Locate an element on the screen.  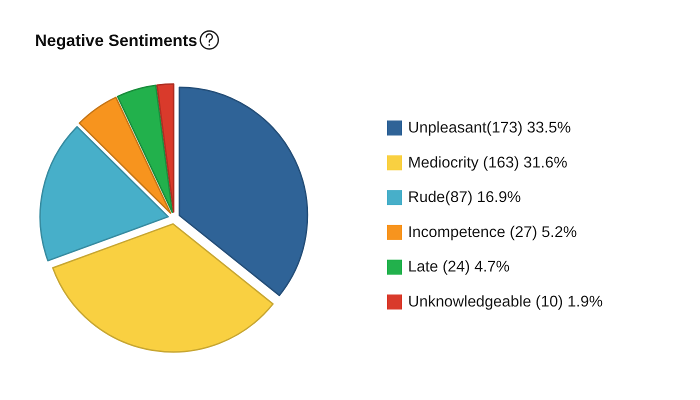
legend-label: Mediocrity (163) 31.6% is located at coordinates (488, 163).